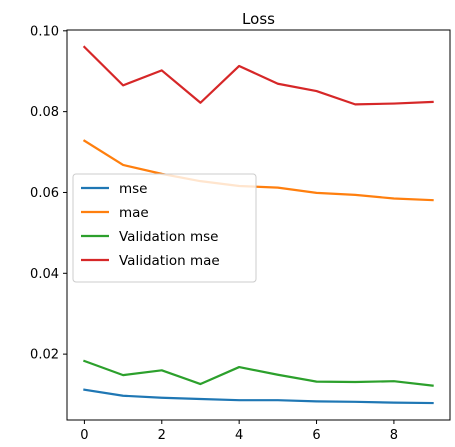 This screenshot has height=447, width=455. I want to click on legend-box, so click(164, 228).